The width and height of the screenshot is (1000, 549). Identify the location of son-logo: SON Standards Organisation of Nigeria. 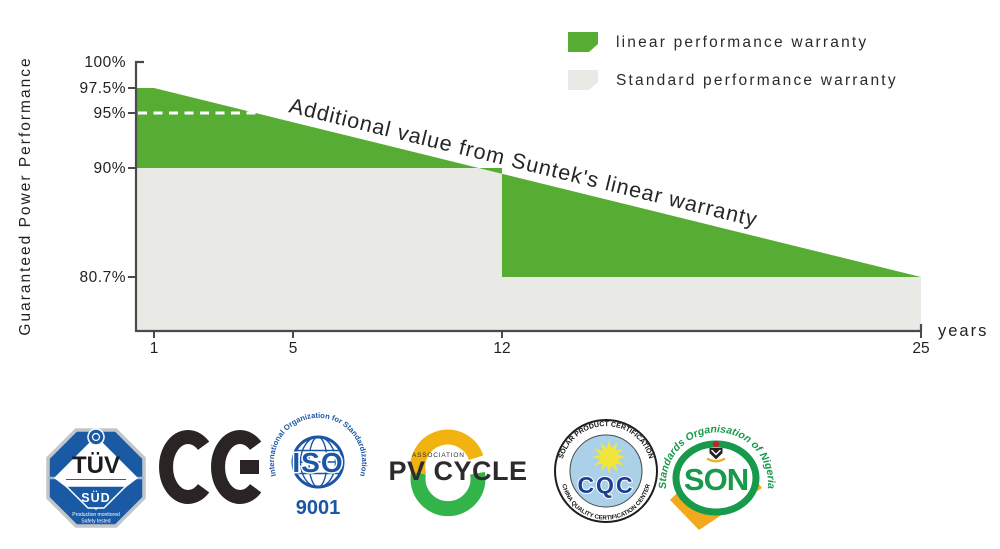
(717, 476).